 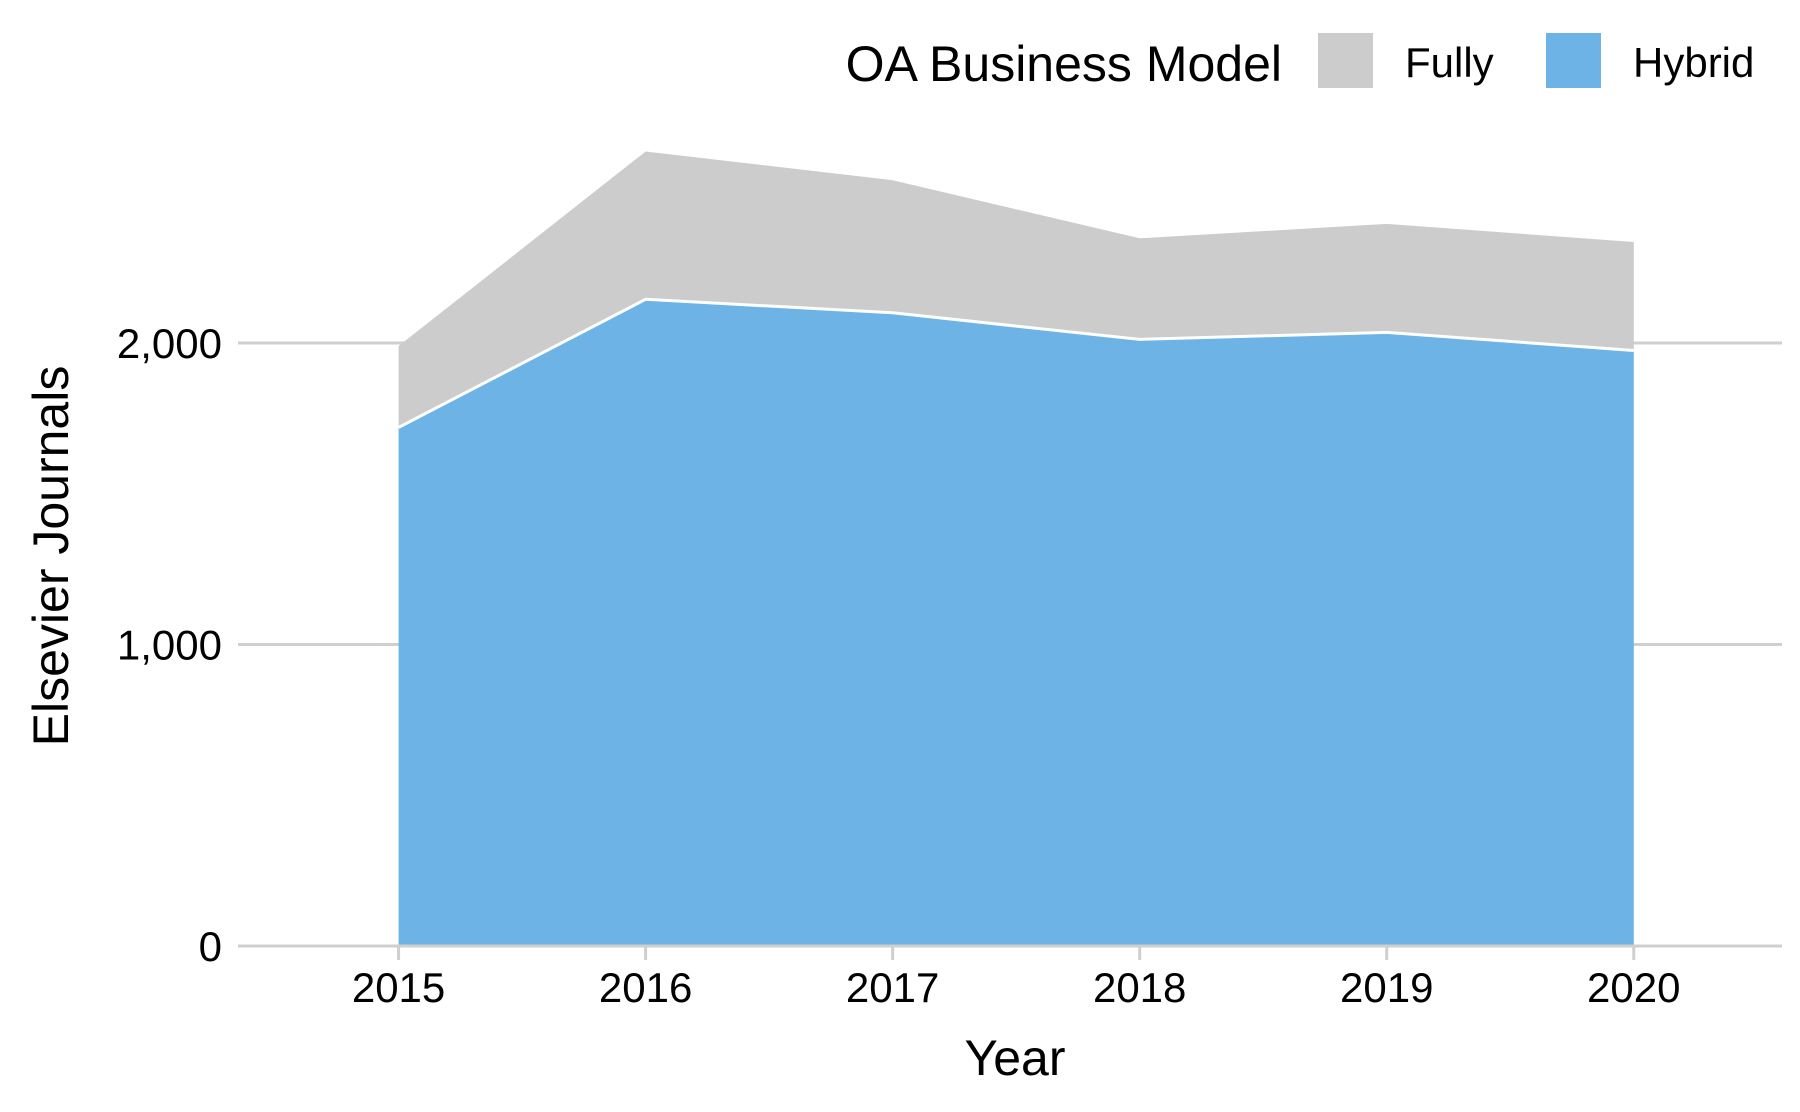 What do you see at coordinates (1386, 987) in the screenshot?
I see `x-tick-label-4: 2019` at bounding box center [1386, 987].